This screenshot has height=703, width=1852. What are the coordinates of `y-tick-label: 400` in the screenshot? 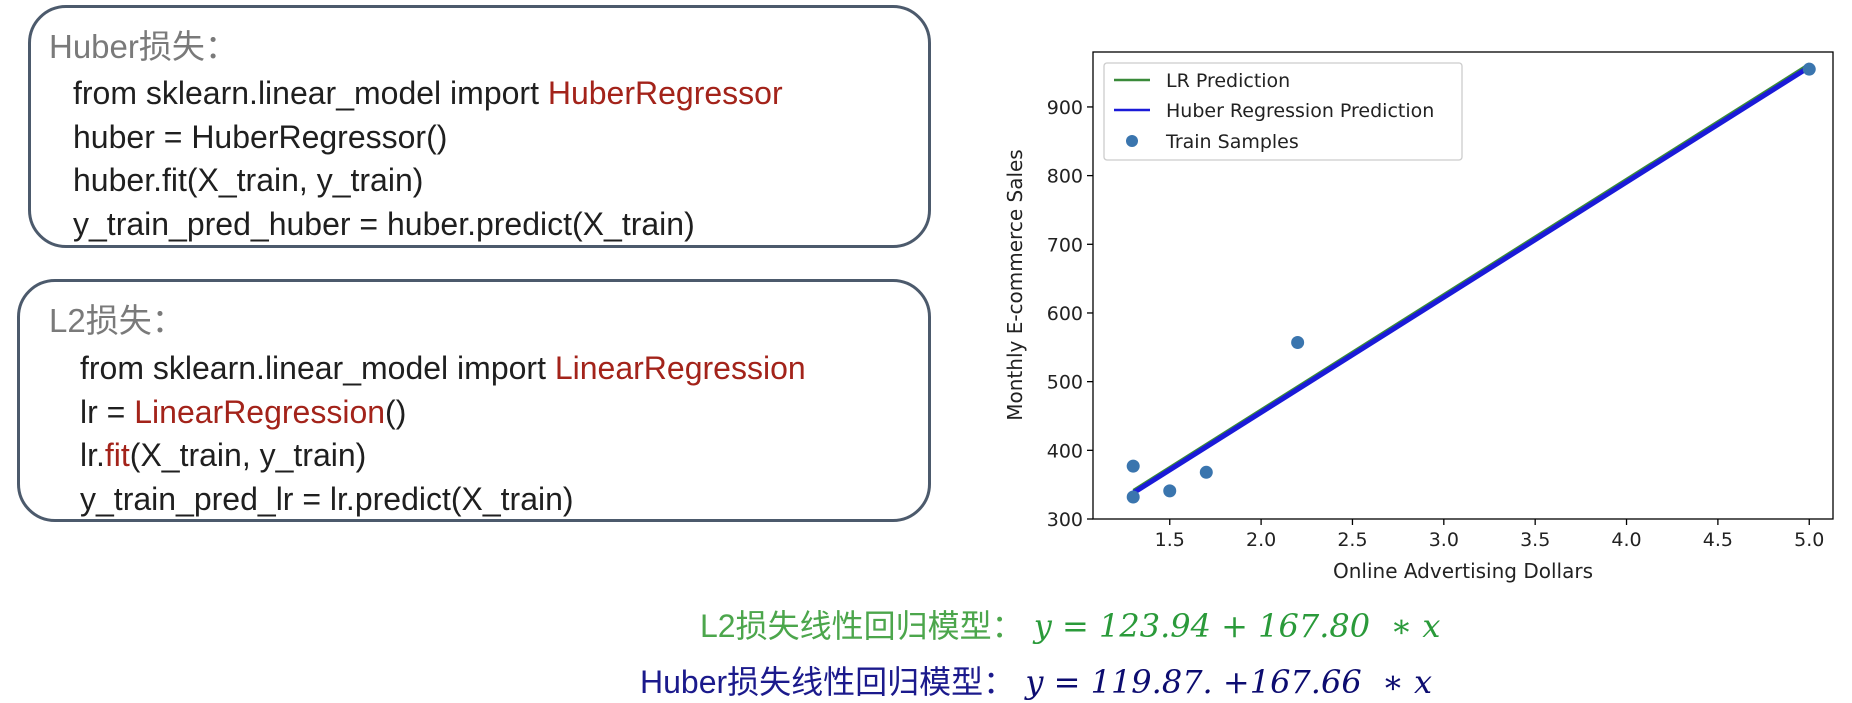 It's located at (1065, 451).